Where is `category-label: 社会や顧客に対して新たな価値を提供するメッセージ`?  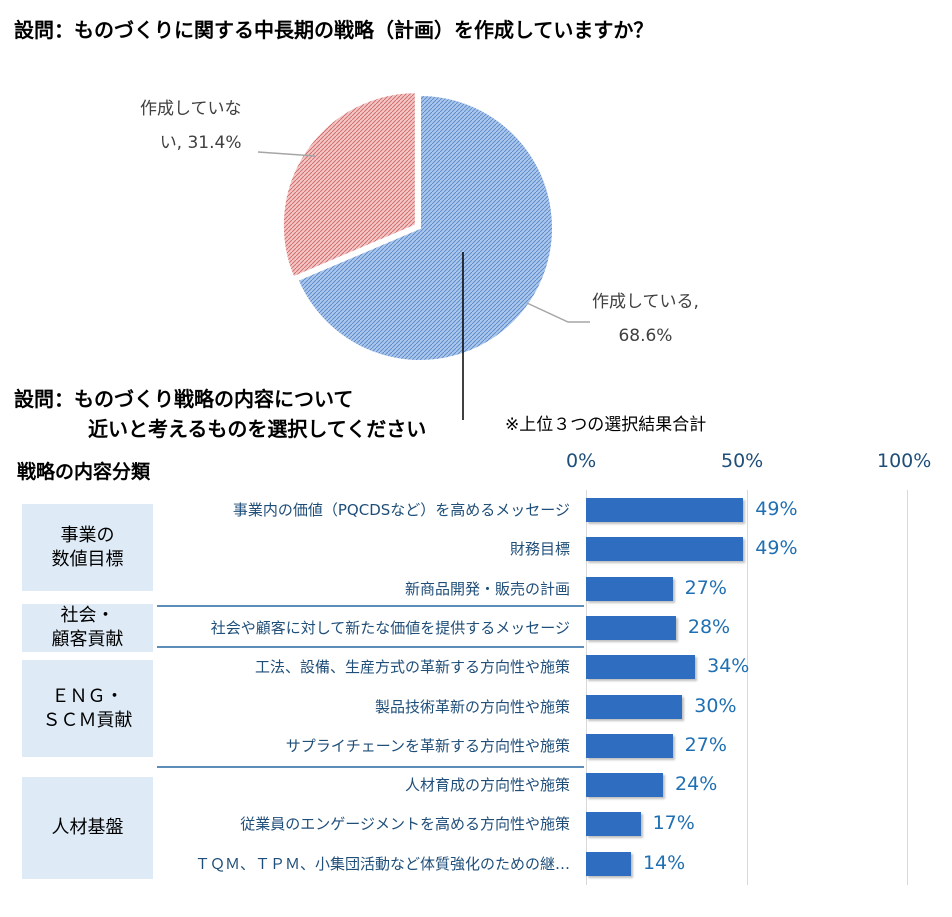 category-label: 社会や顧客に対して新たな価値を提供するメッセージ is located at coordinates (390, 627).